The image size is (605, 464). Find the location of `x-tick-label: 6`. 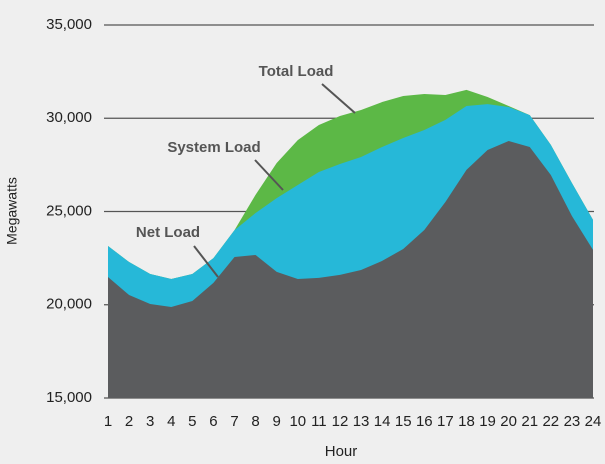

x-tick-label: 6 is located at coordinates (213, 421).